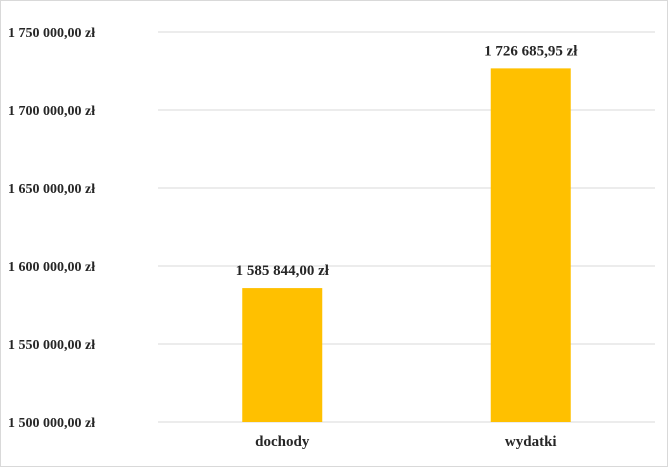 Image resolution: width=668 pixels, height=467 pixels. I want to click on y-tick-label: 1 700 000,00 zł, so click(51, 111).